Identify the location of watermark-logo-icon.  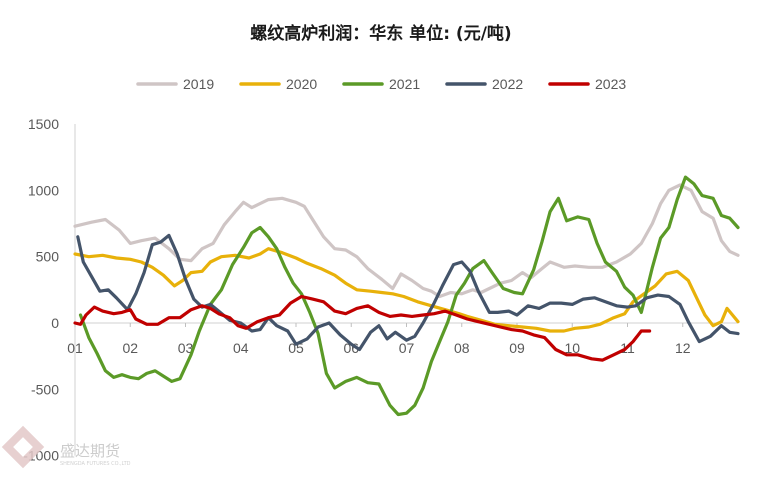
(23, 447).